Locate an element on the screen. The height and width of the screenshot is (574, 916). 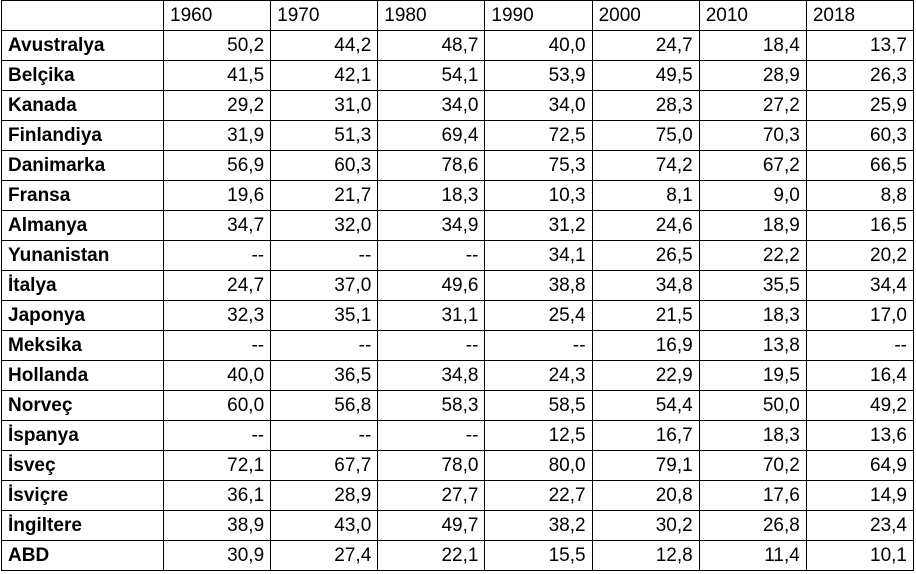
row-label: Hollanda is located at coordinates (82, 375).